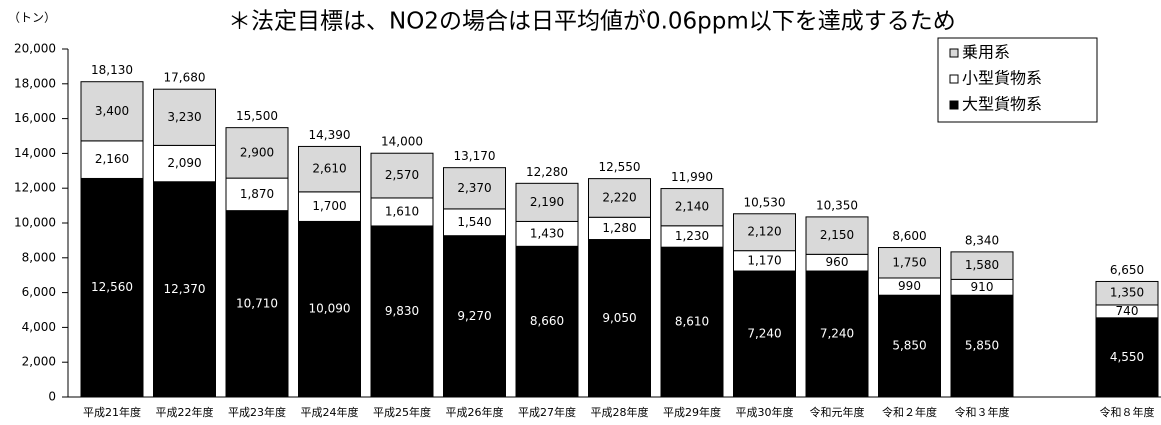 This screenshot has width=1161, height=425. I want to click on value-label: 1,540, so click(474, 222).